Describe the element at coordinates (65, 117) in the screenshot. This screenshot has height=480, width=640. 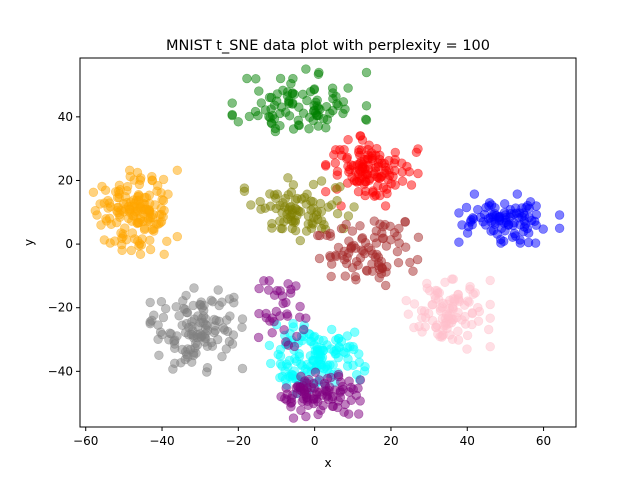
I see `y-tick-label: 40` at that location.